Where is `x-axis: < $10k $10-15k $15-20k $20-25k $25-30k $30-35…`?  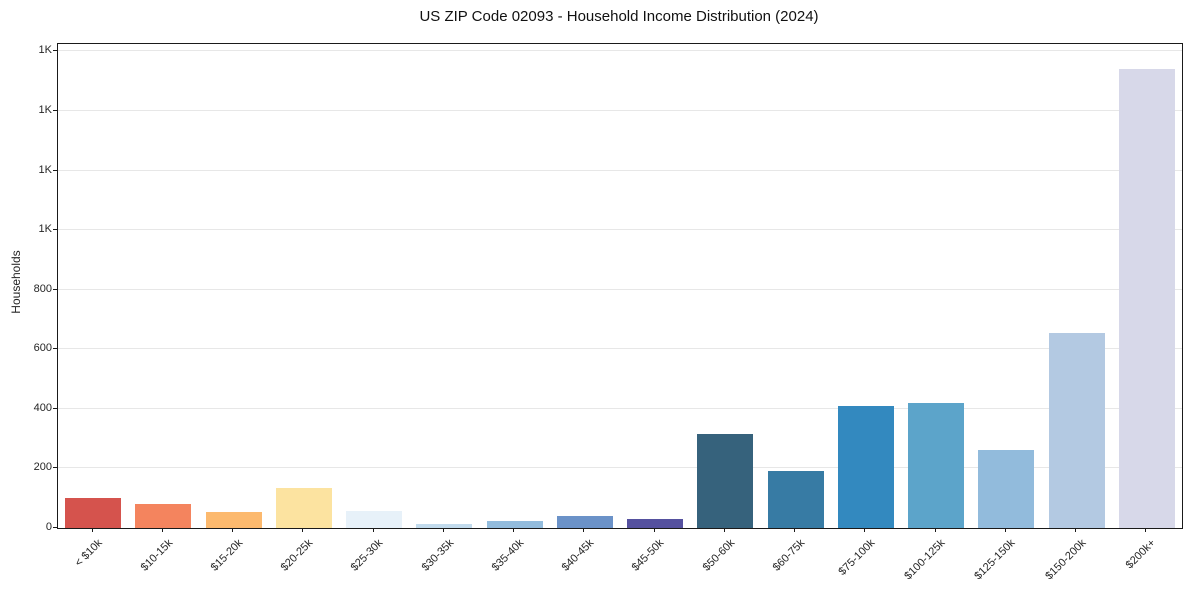
x-axis: < $10k $10-15k $15-20k $20-25k $25-30k $30-35… is located at coordinates (619, 559).